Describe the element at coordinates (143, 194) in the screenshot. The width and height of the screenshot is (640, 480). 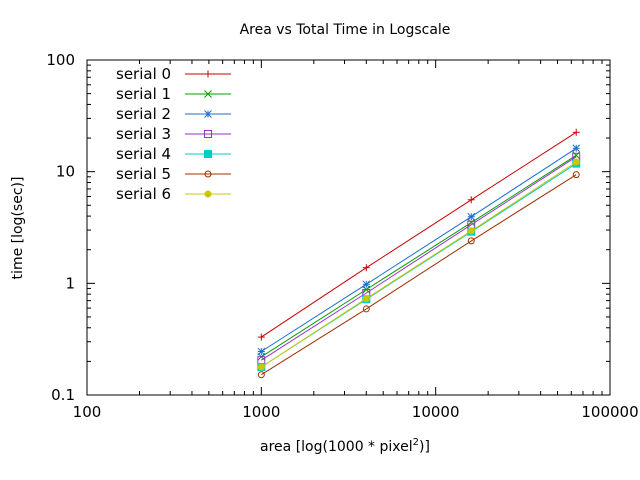
I see `legend-label: serial 6` at that location.